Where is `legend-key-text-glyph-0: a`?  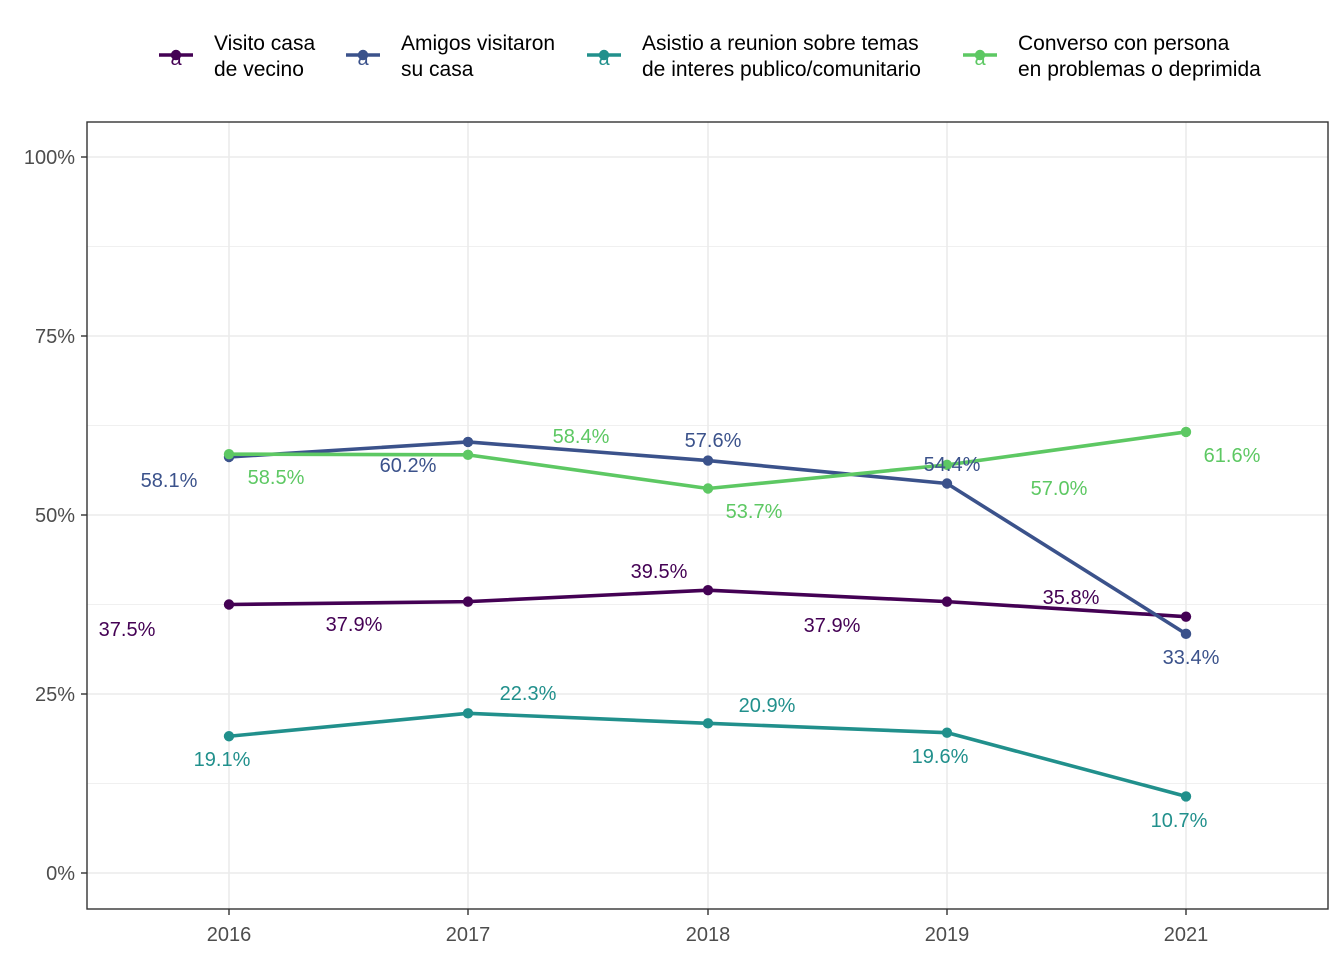 legend-key-text-glyph-0: a is located at coordinates (176, 59).